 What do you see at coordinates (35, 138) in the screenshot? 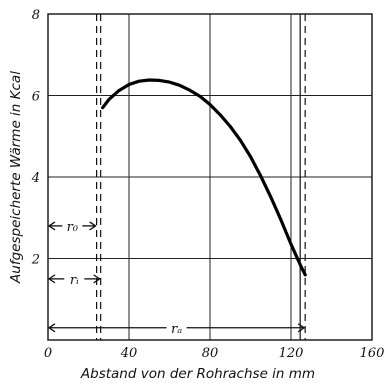
I see `y-tick-labels: 2 4 6 8` at bounding box center [35, 138].